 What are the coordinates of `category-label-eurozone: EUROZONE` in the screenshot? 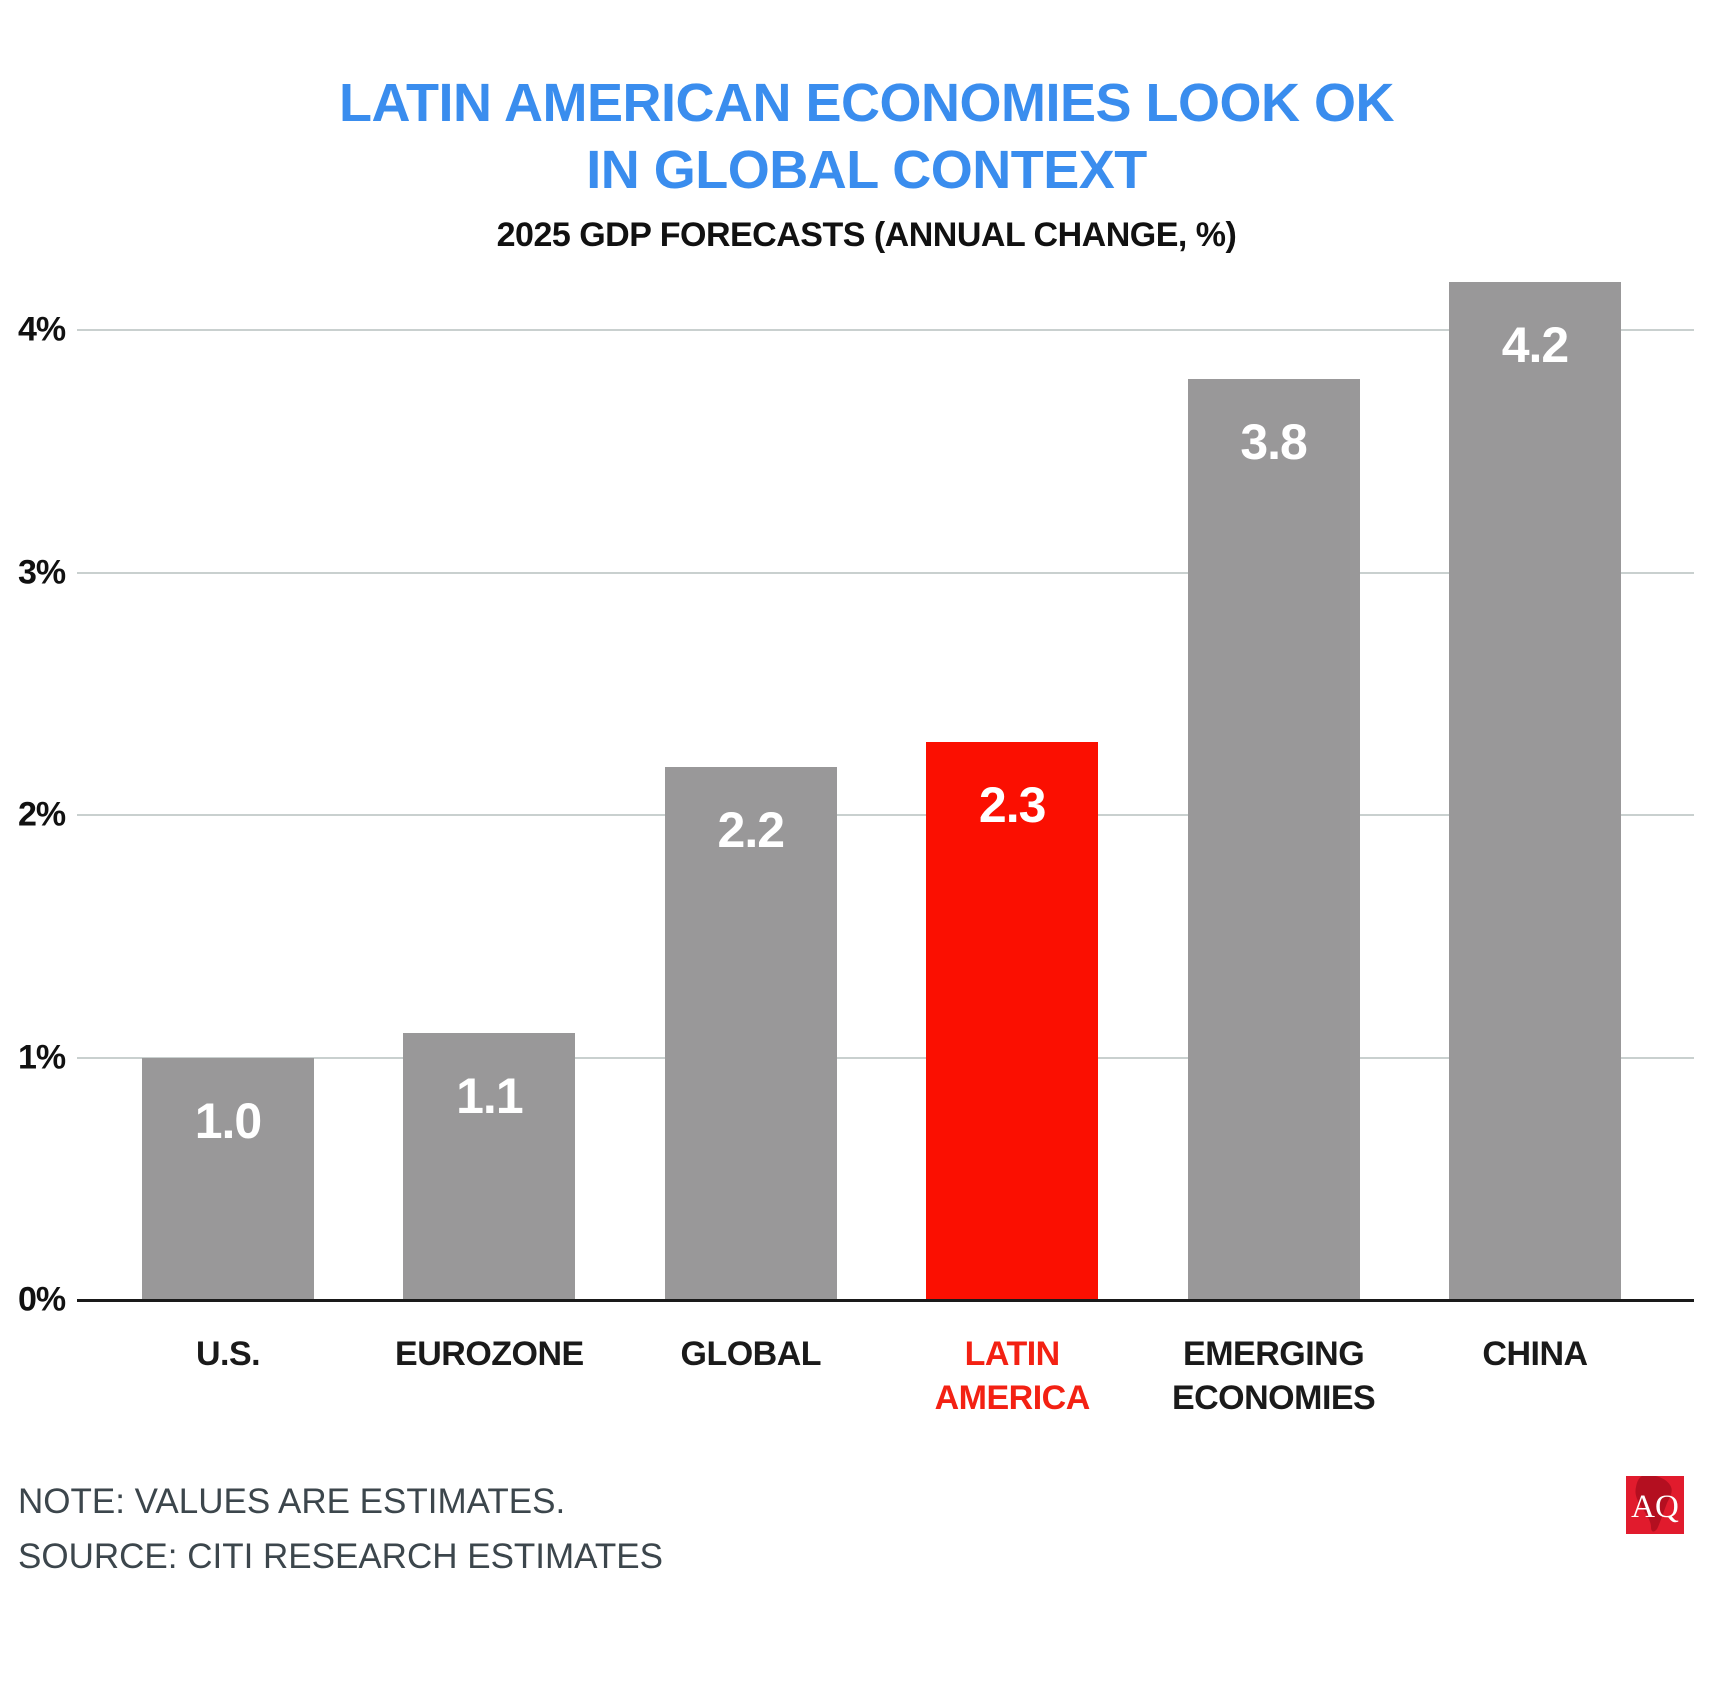 It's located at (489, 1354).